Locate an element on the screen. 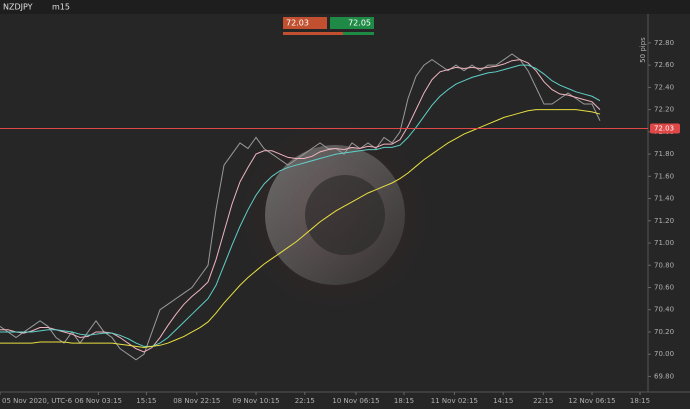 This screenshot has width=690, height=409. y-tick-label: 70.00 is located at coordinates (664, 354).